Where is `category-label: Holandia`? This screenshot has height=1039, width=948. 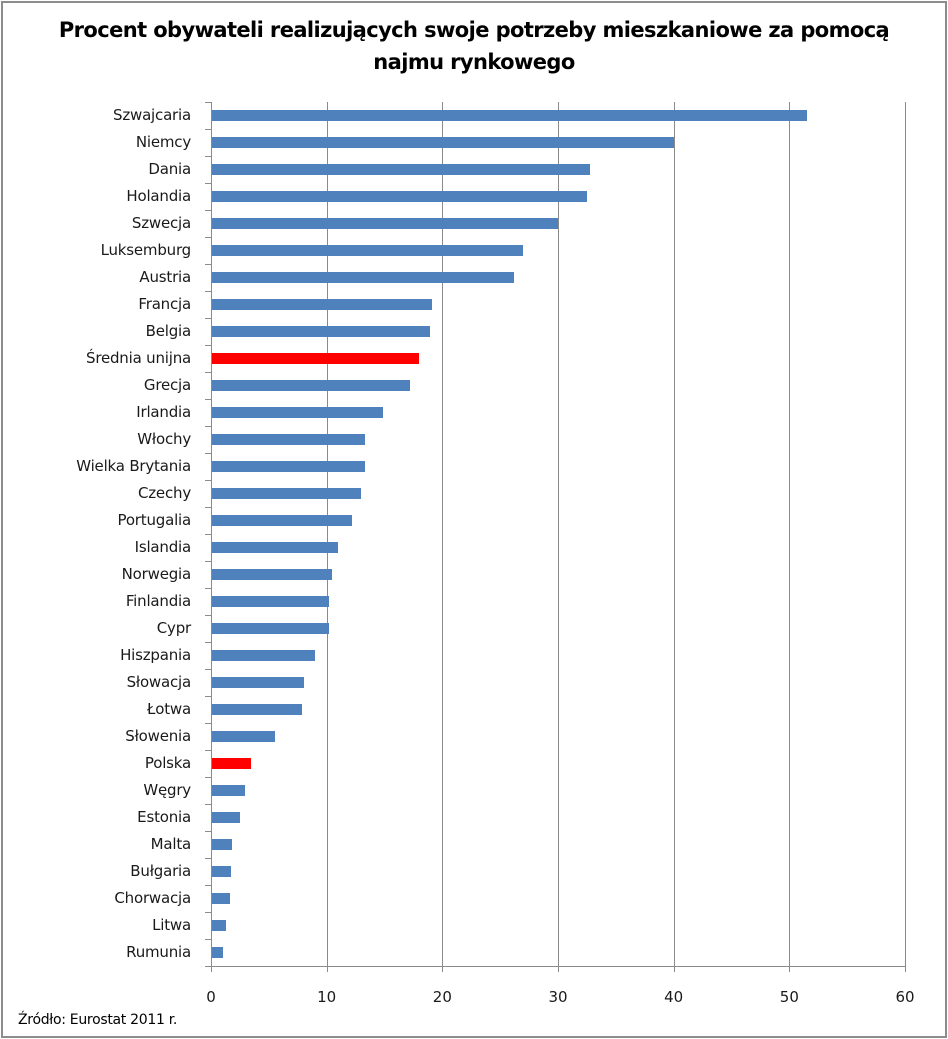
category-label: Holandia is located at coordinates (158, 195).